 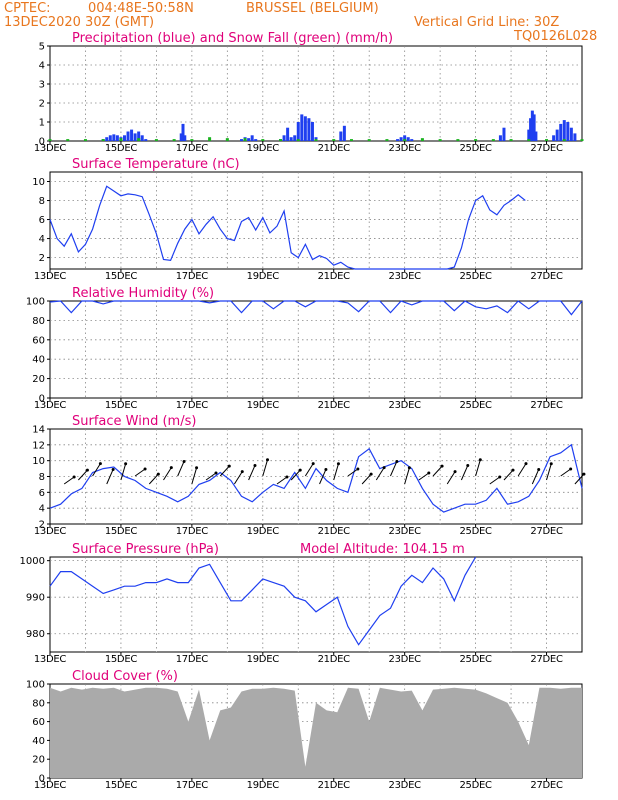 What do you see at coordinates (141, 8) in the screenshot?
I see `header-coordinates: 004:48E-50:58N` at bounding box center [141, 8].